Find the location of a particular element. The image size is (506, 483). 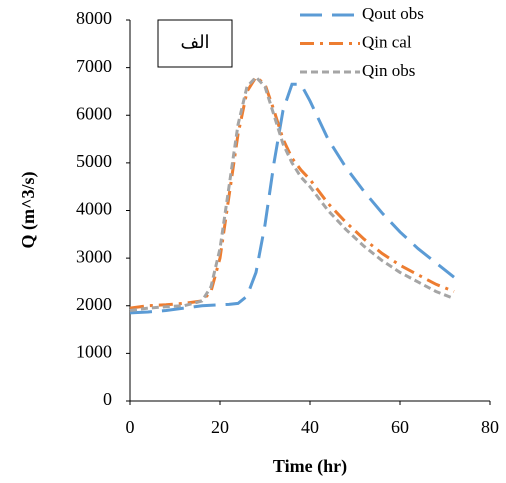

annotation: الف is located at coordinates (194, 42).